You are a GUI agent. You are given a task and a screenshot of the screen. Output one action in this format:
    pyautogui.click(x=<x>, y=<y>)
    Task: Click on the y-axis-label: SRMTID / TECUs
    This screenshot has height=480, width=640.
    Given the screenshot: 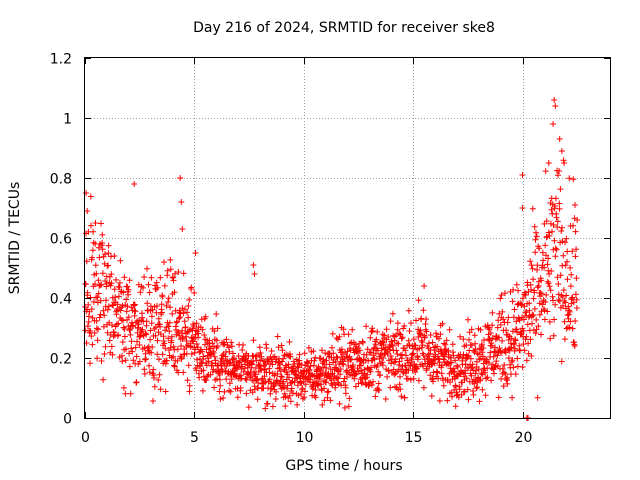 What is the action you would take?
    pyautogui.click(x=15, y=238)
    